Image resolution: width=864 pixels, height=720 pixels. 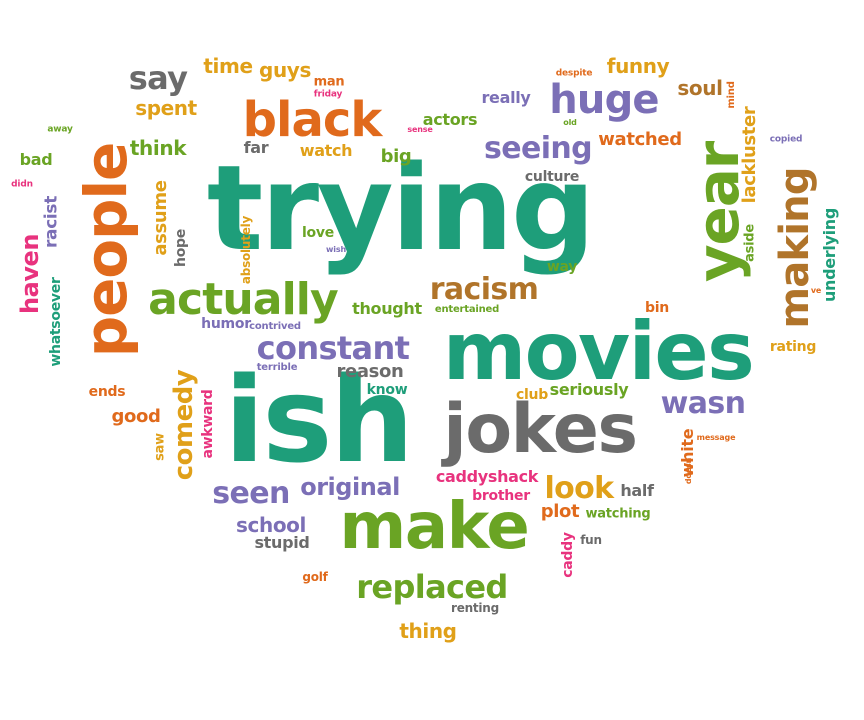 What do you see at coordinates (251, 493) in the screenshot?
I see `word-seen: seen` at bounding box center [251, 493].